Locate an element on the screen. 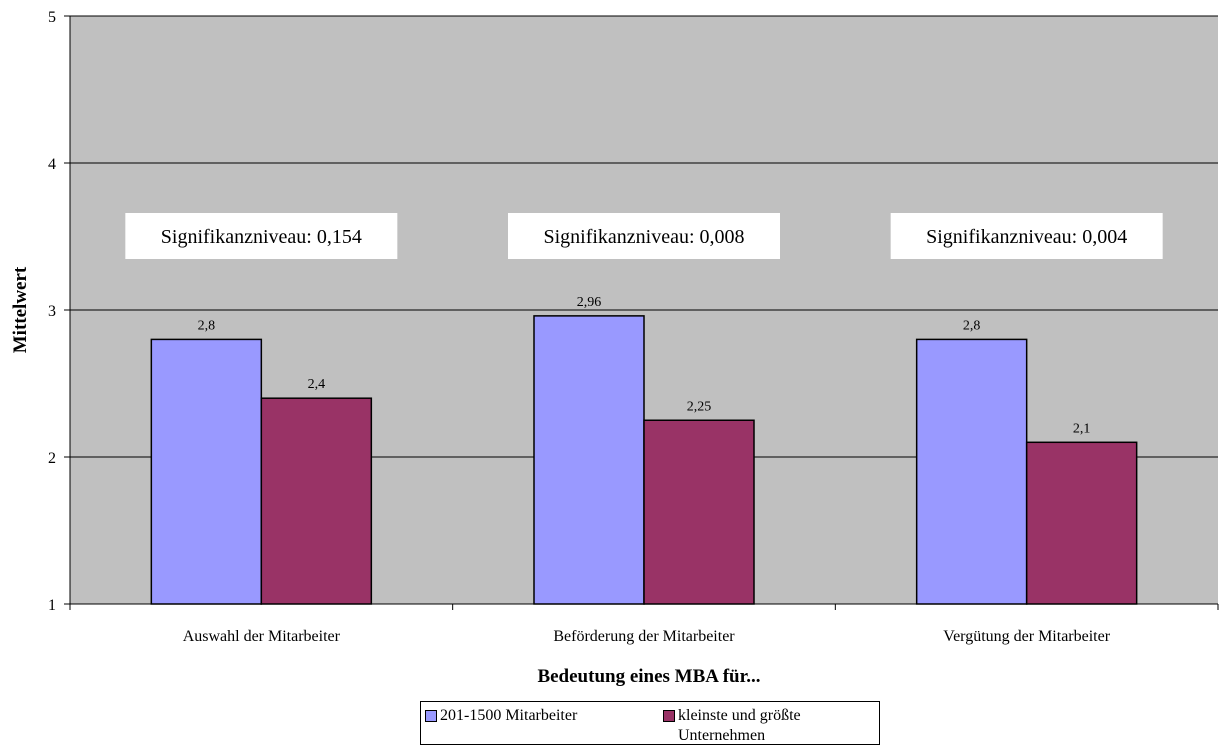 The width and height of the screenshot is (1220, 746). bar-s1-c2 is located at coordinates (1081, 523).